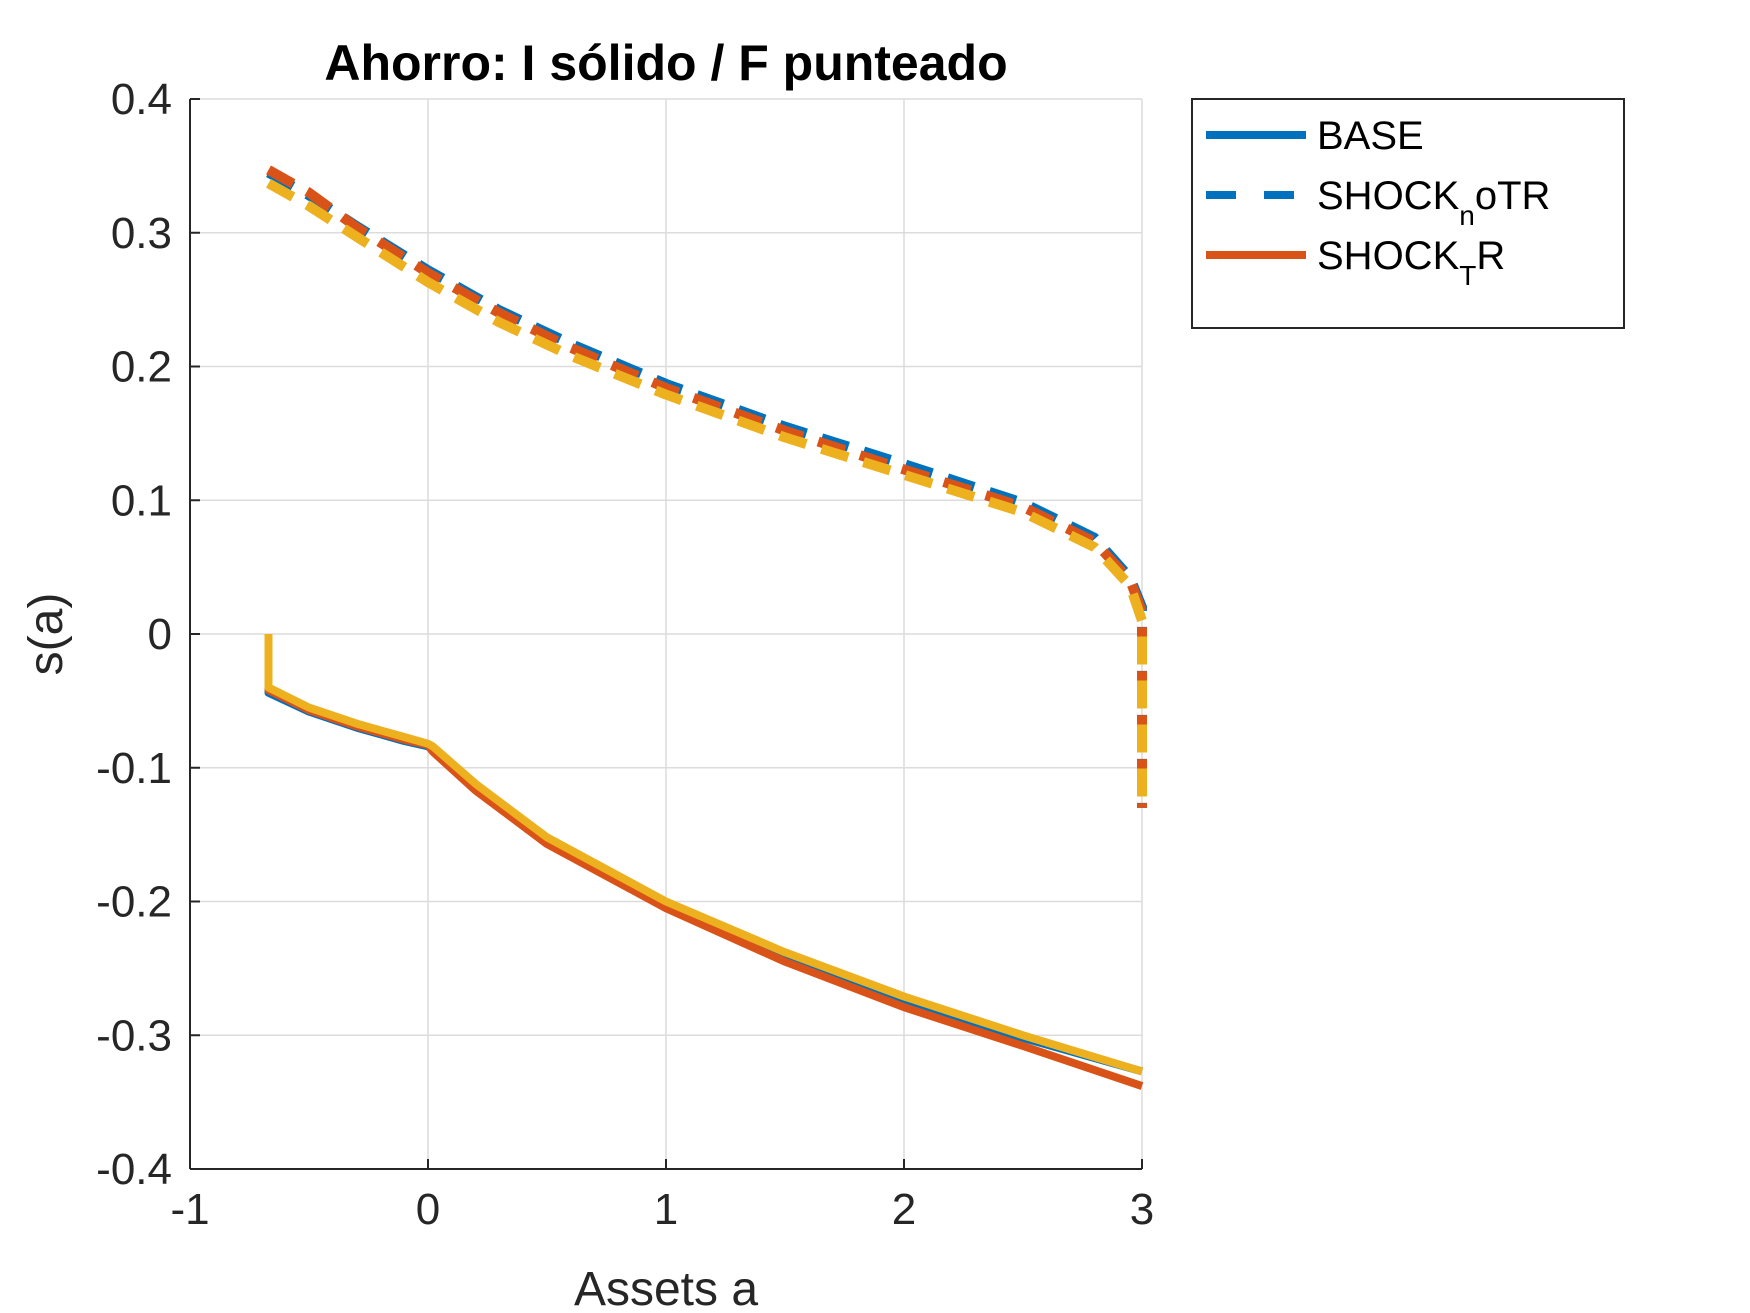  Describe the element at coordinates (1411, 262) in the screenshot. I see `legend-label-2: SHOCKTR` at that location.